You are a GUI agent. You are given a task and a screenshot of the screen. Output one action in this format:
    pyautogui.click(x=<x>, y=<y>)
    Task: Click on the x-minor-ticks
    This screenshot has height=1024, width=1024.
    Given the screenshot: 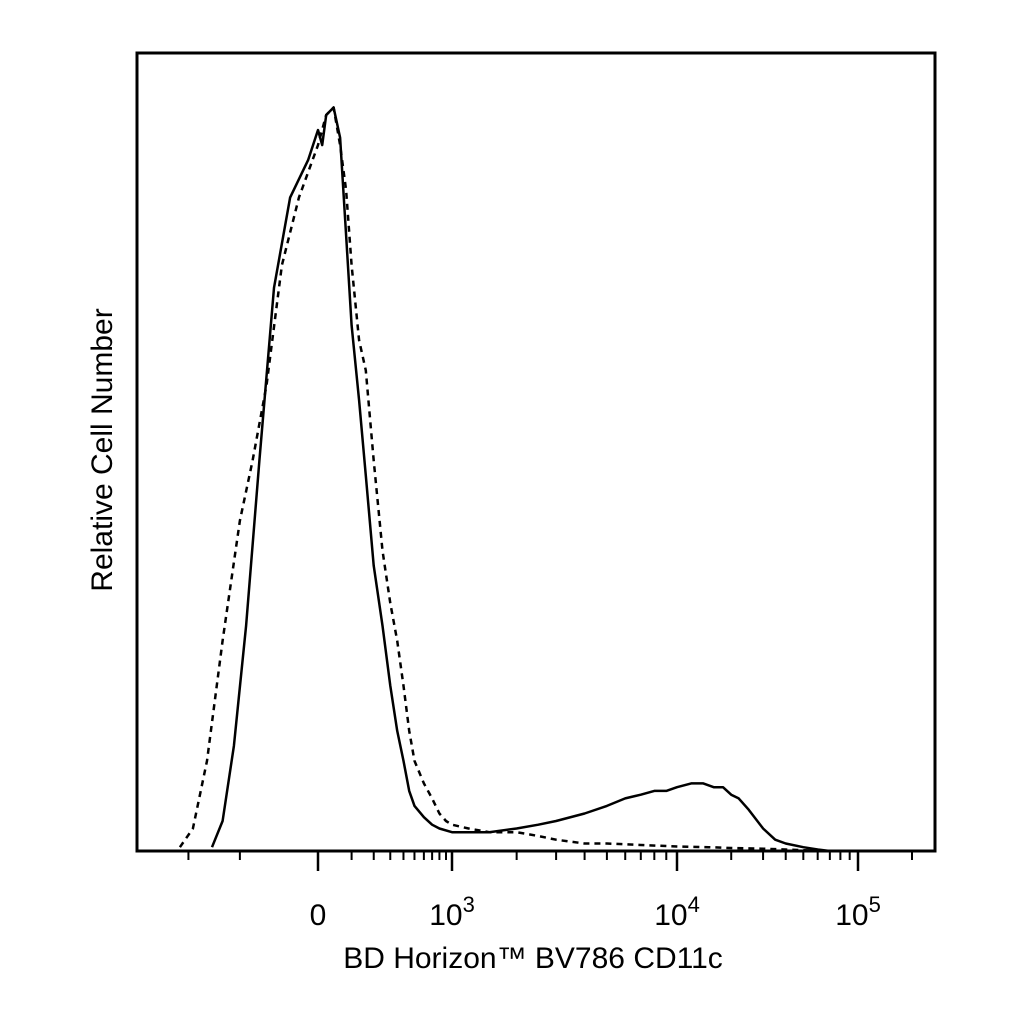 What is the action you would take?
    pyautogui.click(x=550, y=855)
    